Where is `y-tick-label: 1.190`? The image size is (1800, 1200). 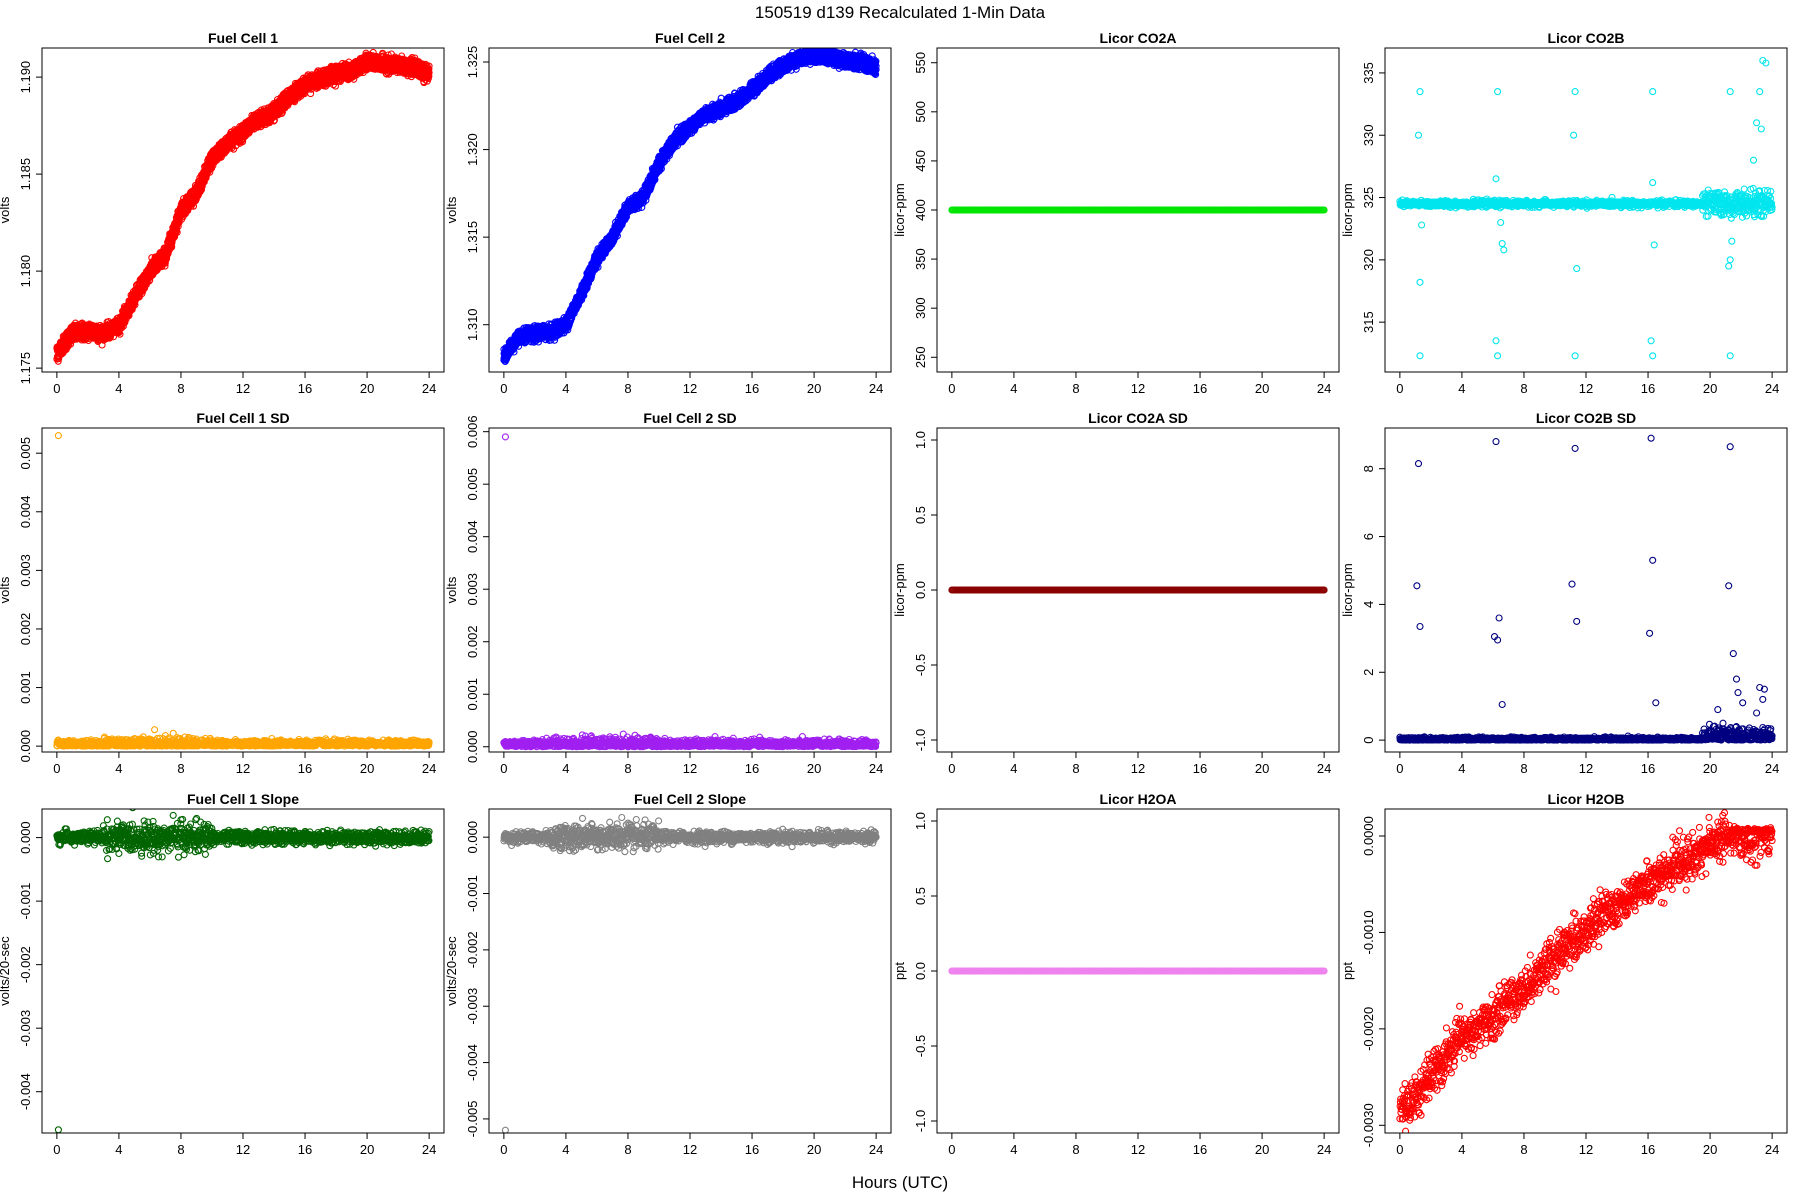 y-tick-label: 1.190 is located at coordinates (25, 77).